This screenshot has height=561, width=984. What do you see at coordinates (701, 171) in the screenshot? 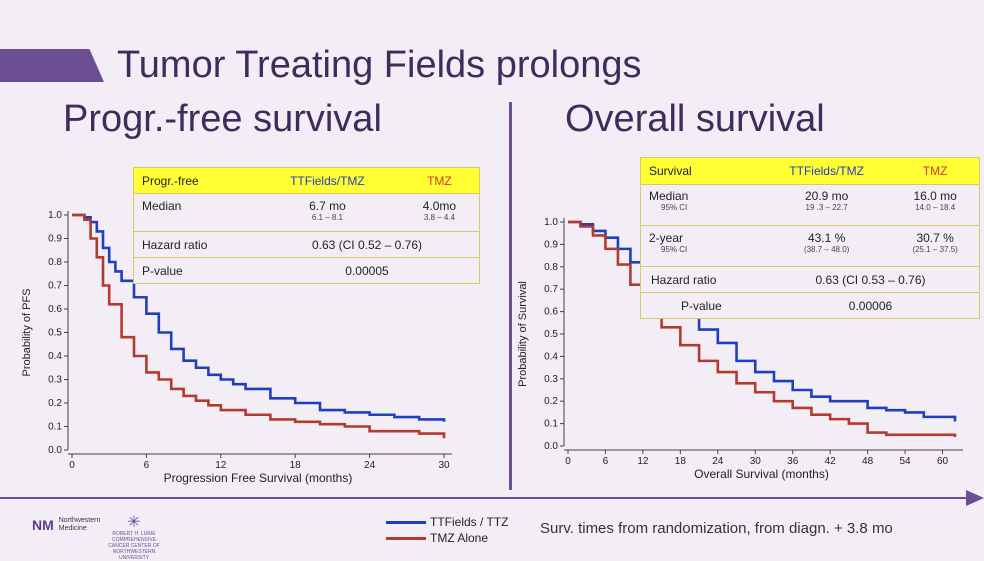
I see `os-table-header-label: Survival` at bounding box center [701, 171].